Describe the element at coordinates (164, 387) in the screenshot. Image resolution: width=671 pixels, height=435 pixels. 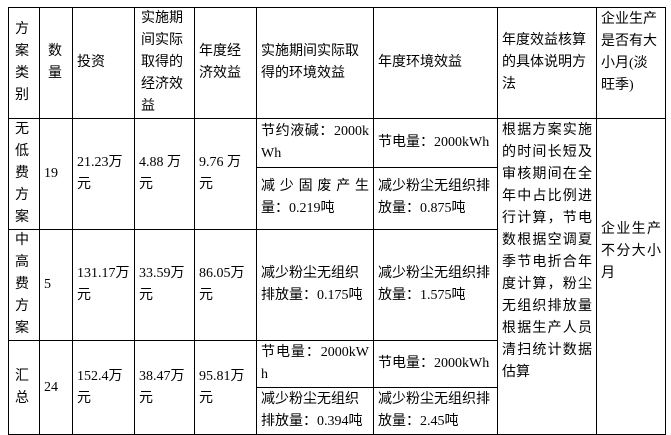
I see `period-econ-cell: 38.47万元` at that location.